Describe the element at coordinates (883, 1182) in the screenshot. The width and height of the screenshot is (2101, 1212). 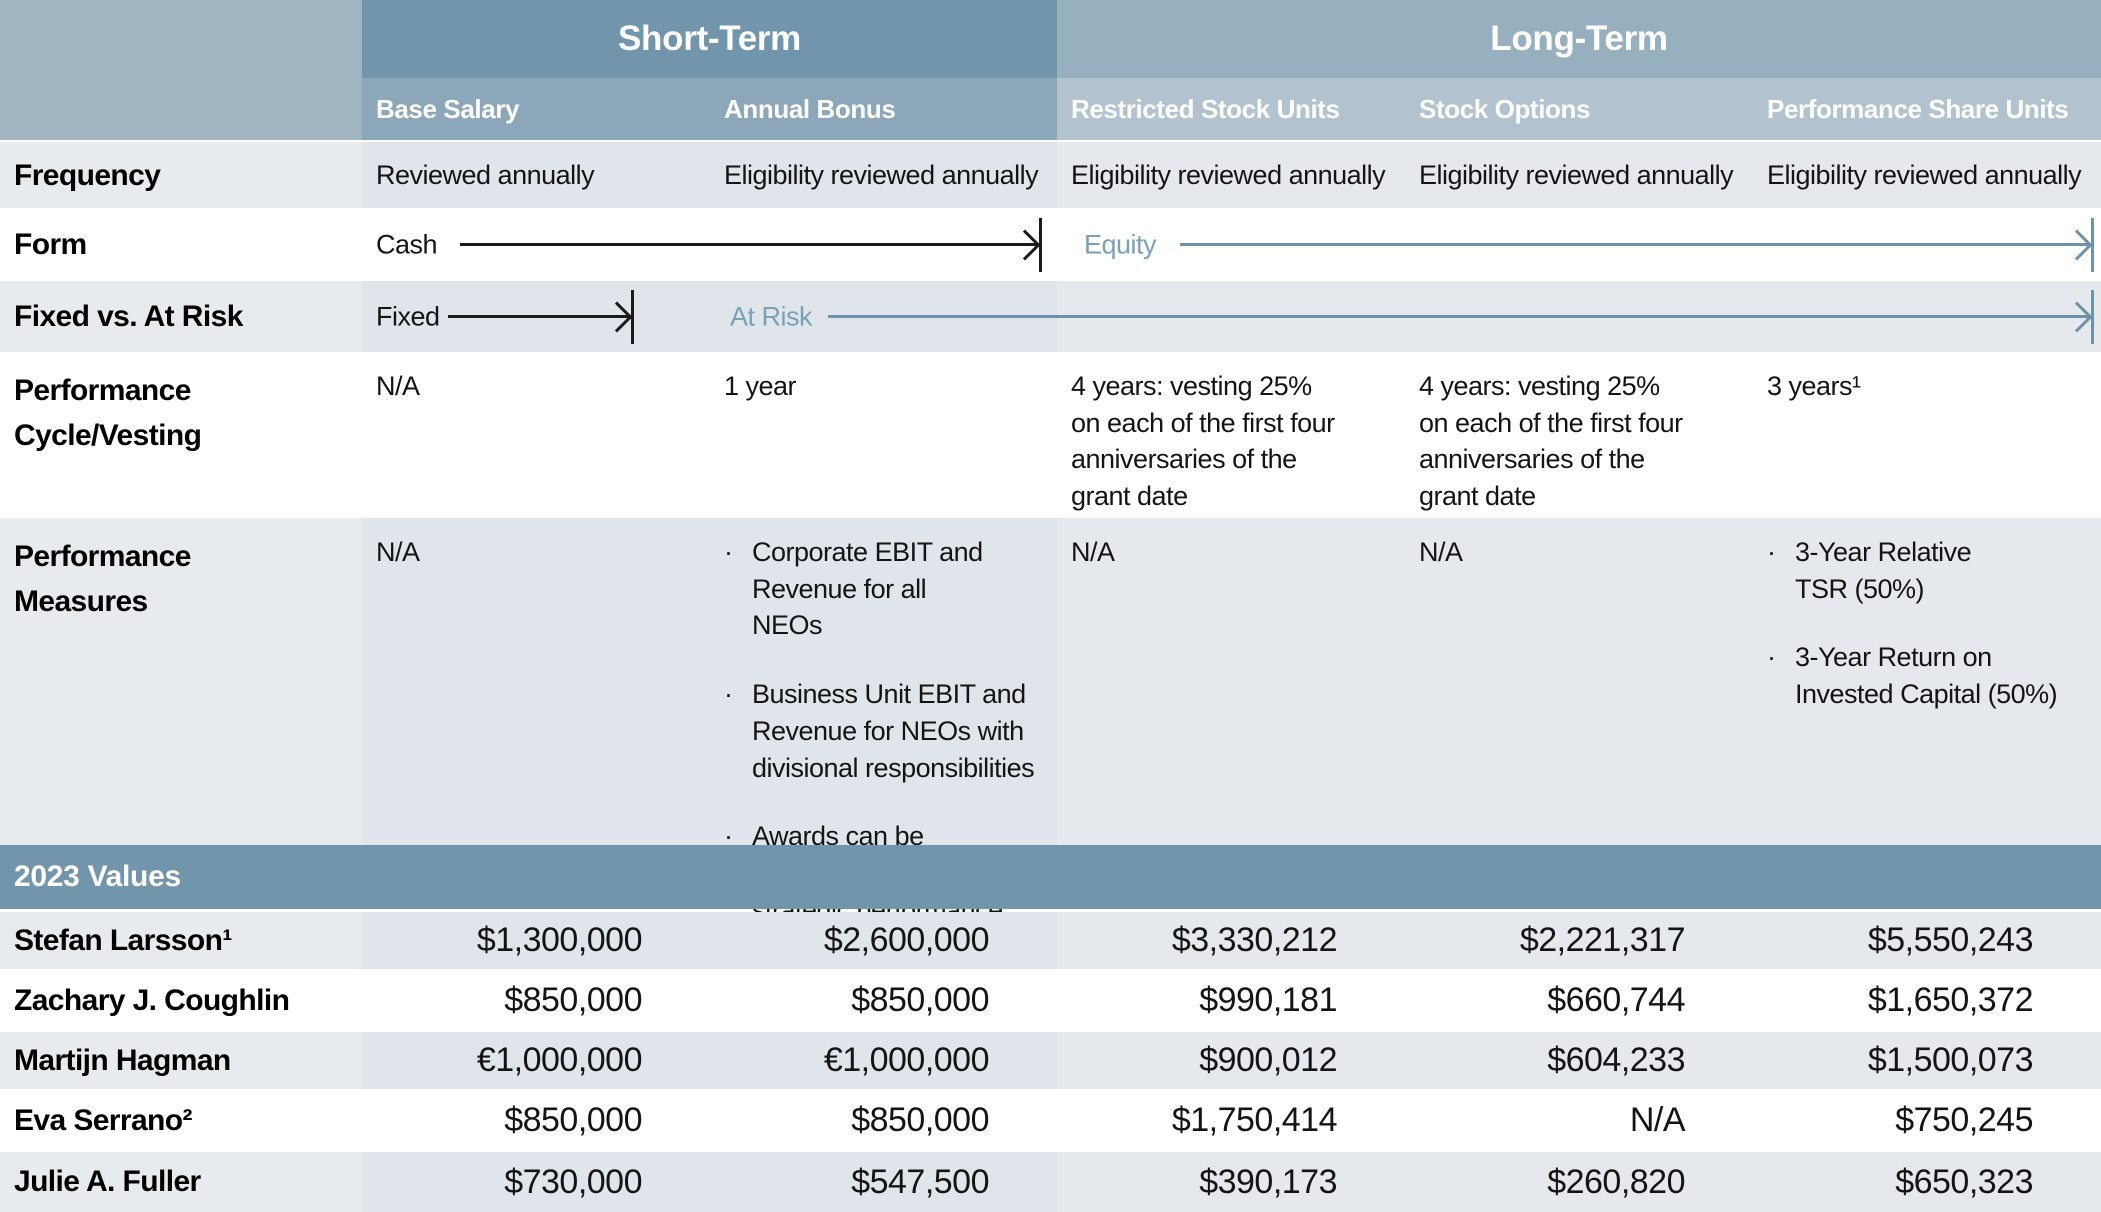
I see `value-annual-bonus: $547,500` at that location.